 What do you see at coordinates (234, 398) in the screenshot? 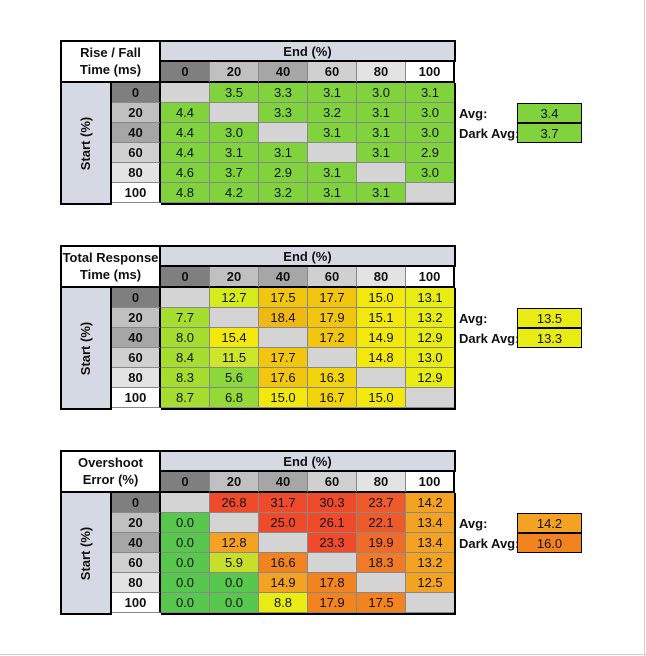
I see `table-cell: 6.8` at bounding box center [234, 398].